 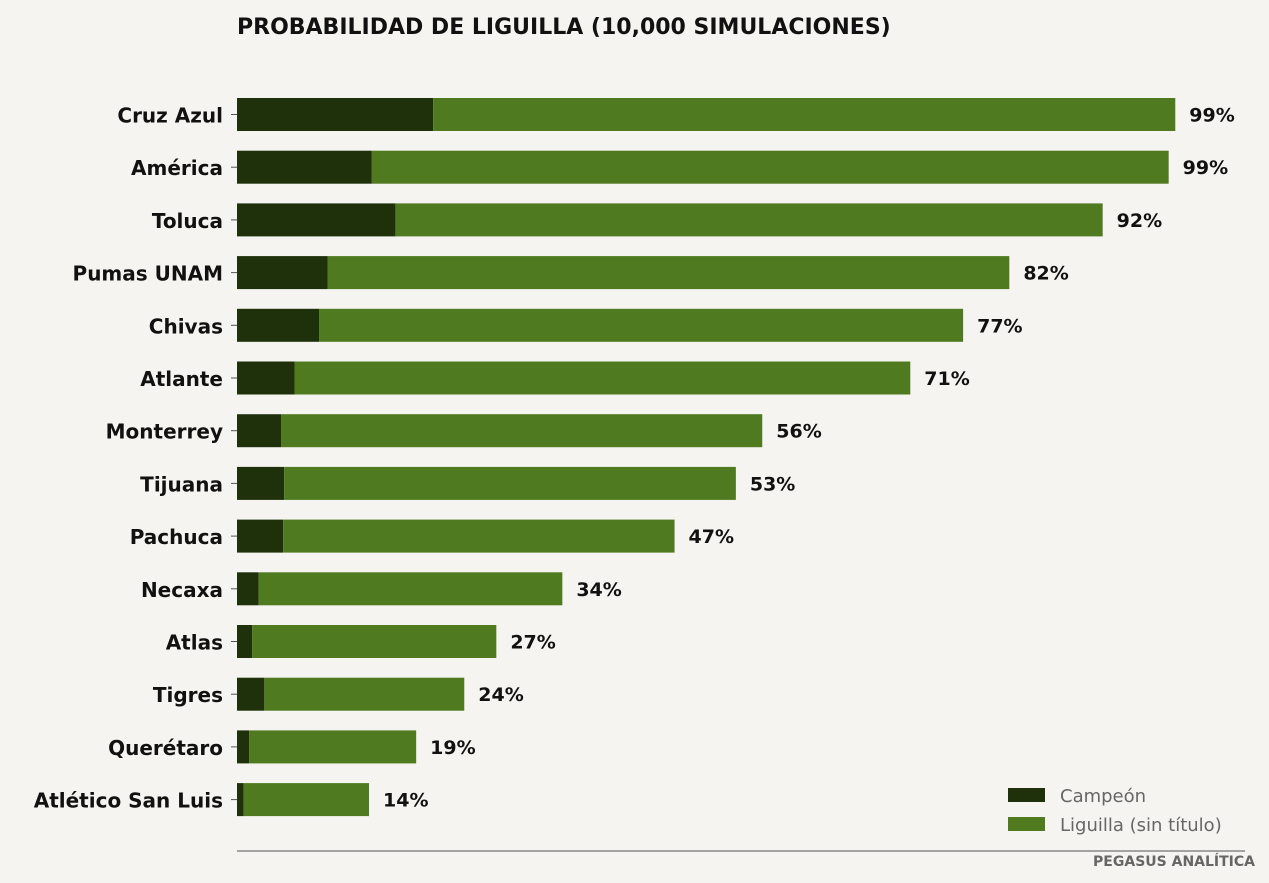 I want to click on y-tick-label: Pumas UNAM, so click(x=148, y=274).